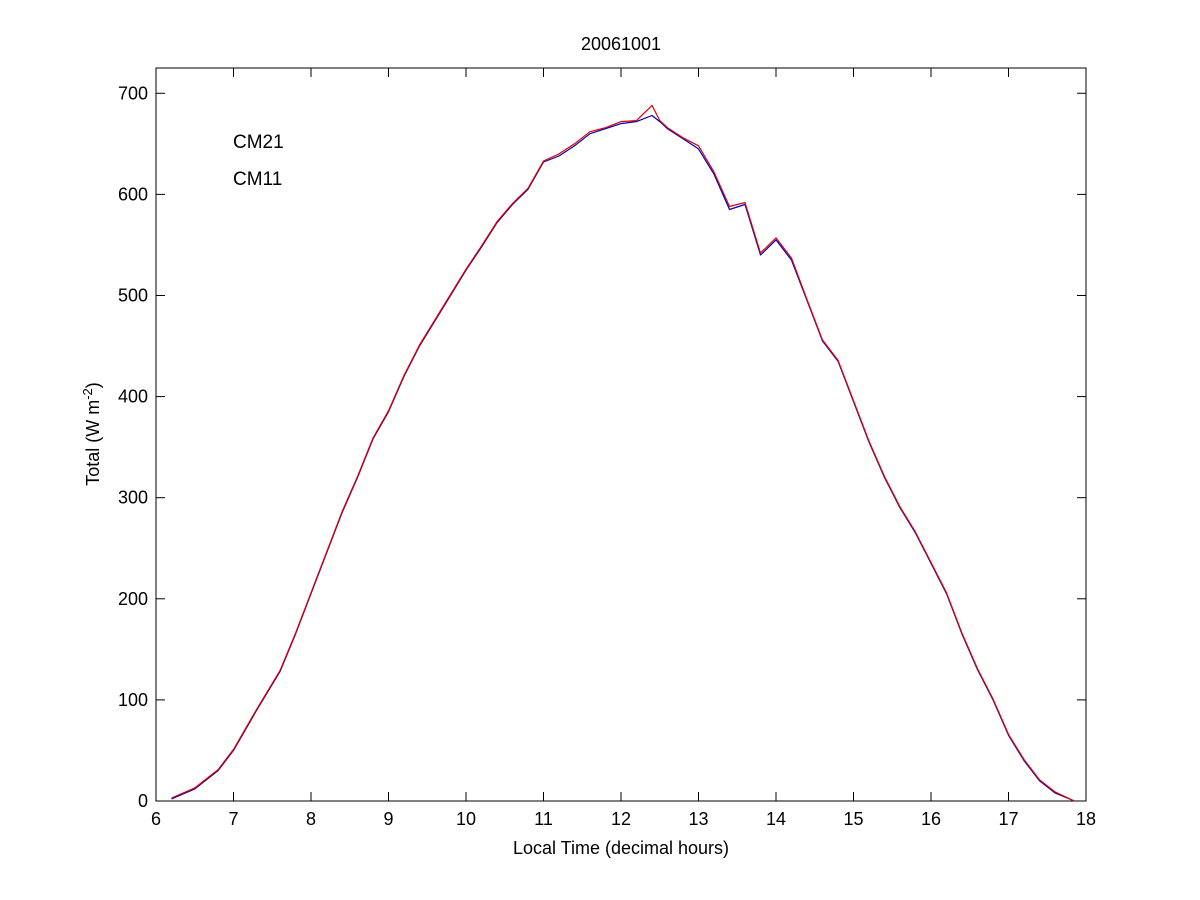 This screenshot has height=900, width=1200. I want to click on y-tick-label: 0, so click(143, 801).